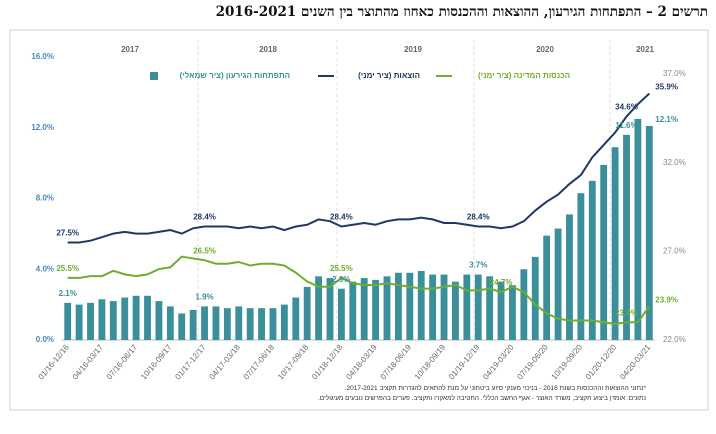 Image resolution: width=716 pixels, height=434 pixels. I want to click on data-label: 35.9%, so click(666, 87).